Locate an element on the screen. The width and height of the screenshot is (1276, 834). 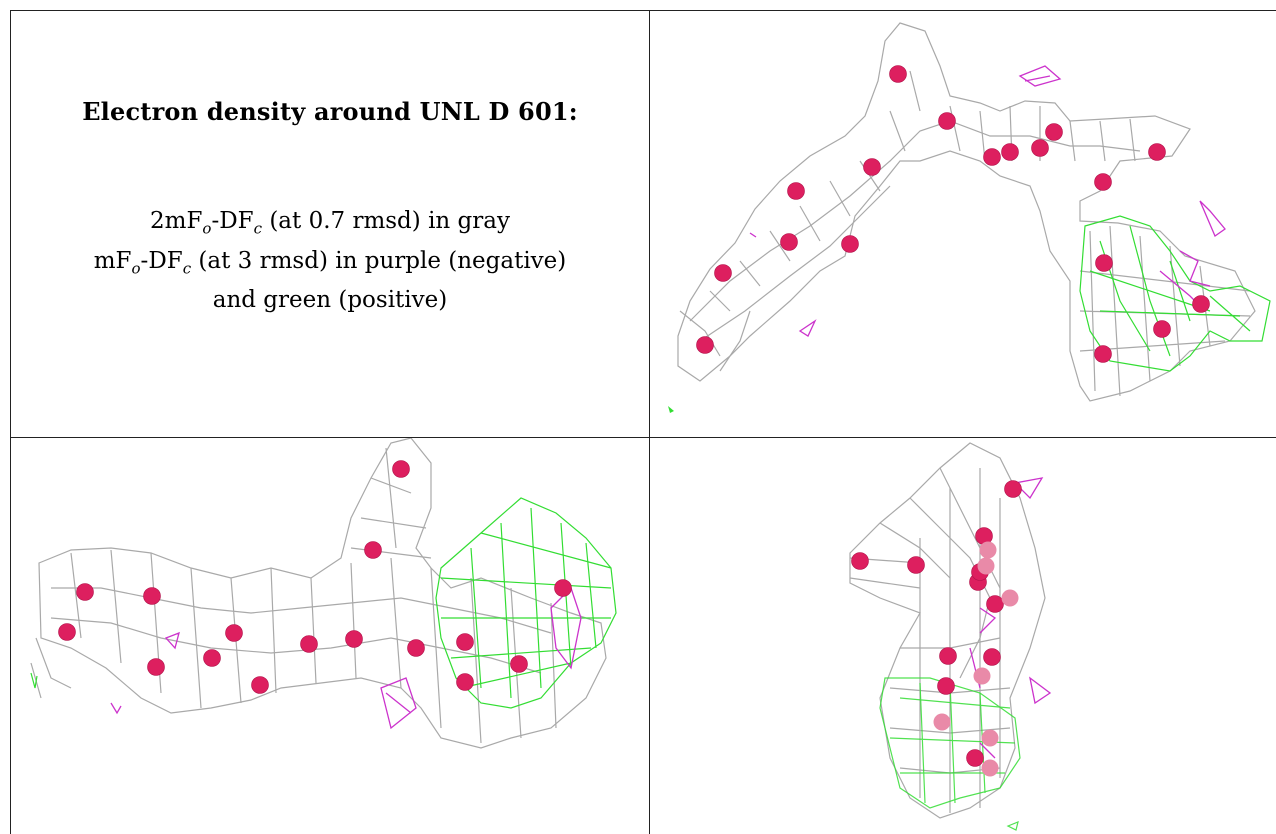
density-svg-bottom-right is located at coordinates (950, 636).